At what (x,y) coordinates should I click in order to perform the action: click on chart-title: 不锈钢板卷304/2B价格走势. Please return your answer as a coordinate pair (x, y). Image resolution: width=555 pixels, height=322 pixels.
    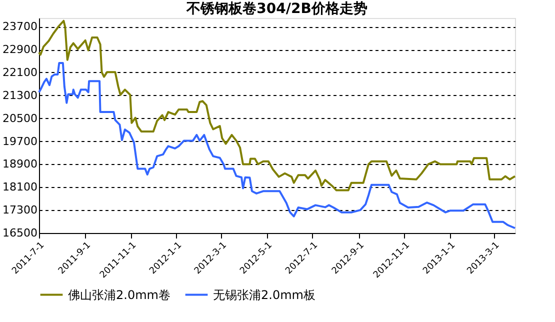
    Looking at the image, I should click on (277, 9).